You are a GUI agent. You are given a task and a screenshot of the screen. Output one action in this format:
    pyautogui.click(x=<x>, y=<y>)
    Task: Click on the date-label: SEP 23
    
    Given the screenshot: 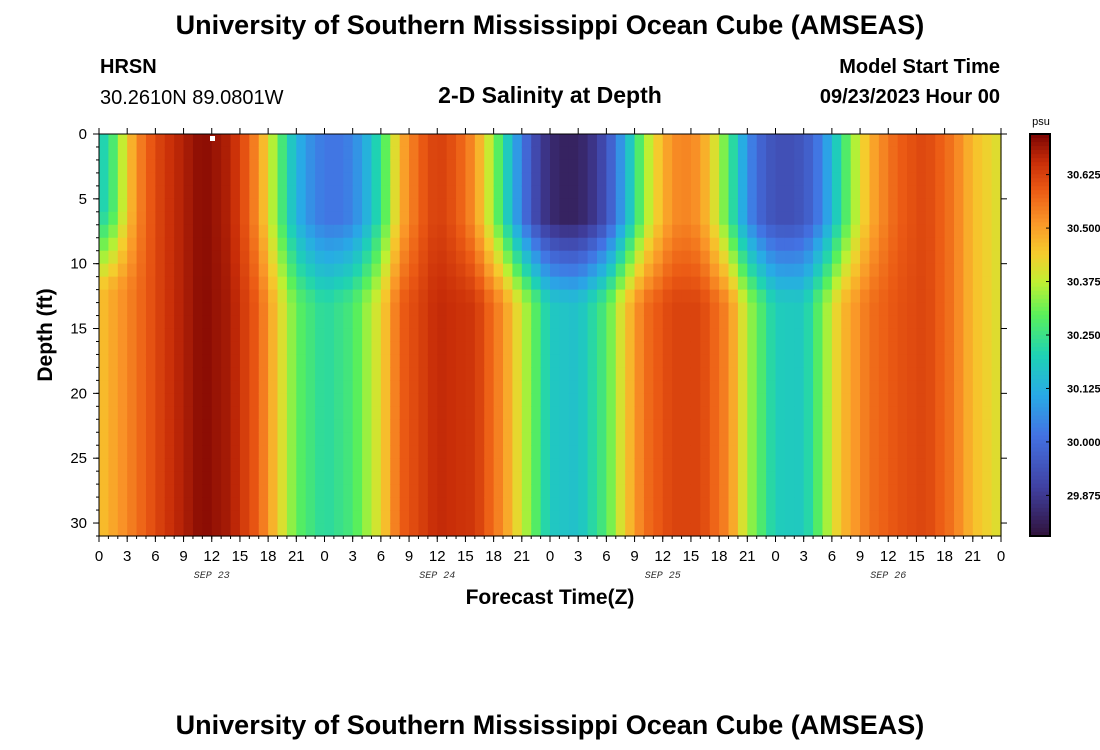 What is the action you would take?
    pyautogui.click(x=212, y=576)
    